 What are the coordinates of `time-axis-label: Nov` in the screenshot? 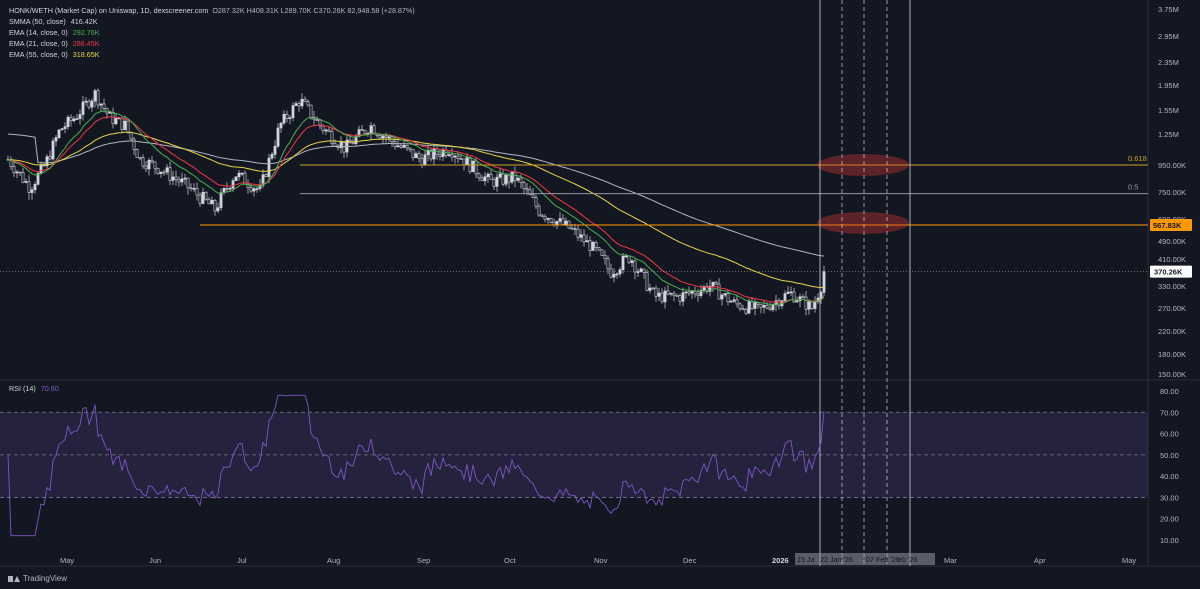 It's located at (601, 560).